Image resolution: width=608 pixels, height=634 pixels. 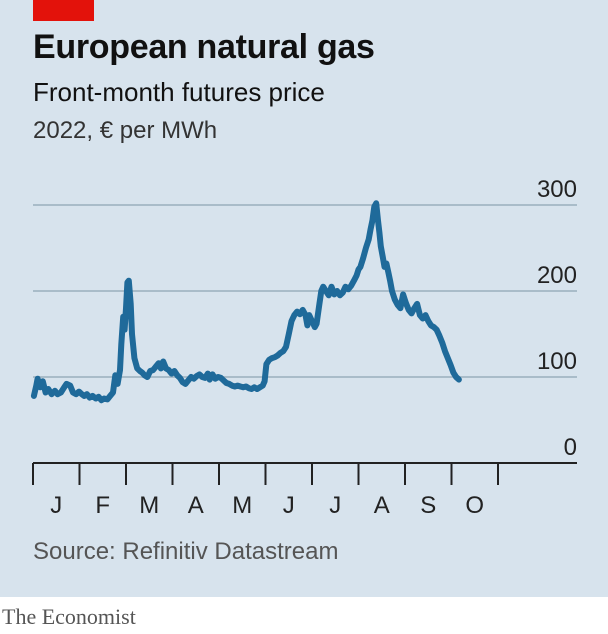 What do you see at coordinates (557, 361) in the screenshot?
I see `y-tick-label-100: 100` at bounding box center [557, 361].